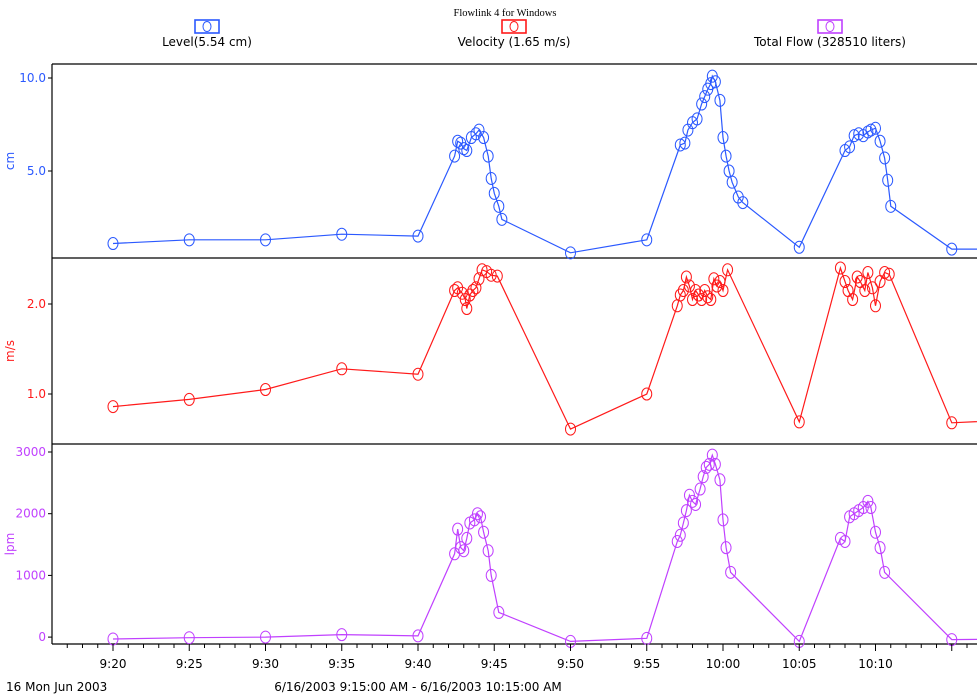  I want to click on ylabel-level: cm, so click(10, 161).